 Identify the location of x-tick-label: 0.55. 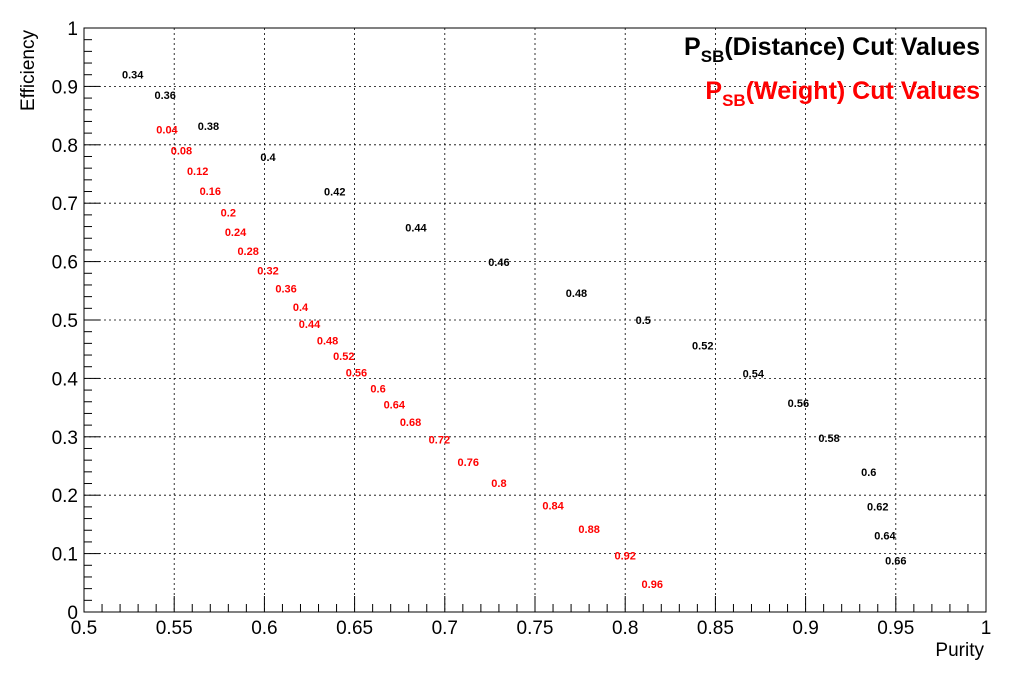
(174, 628).